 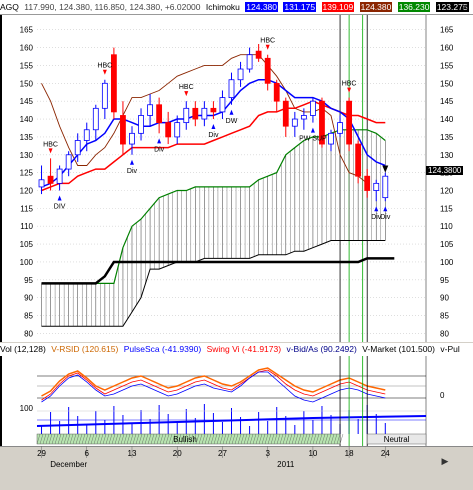 What do you see at coordinates (132, 453) in the screenshot?
I see `date-label: 13` at bounding box center [132, 453].